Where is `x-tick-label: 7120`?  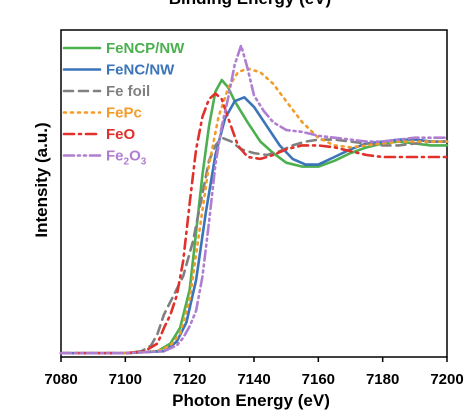 x-tick-label: 7120 is located at coordinates (189, 379).